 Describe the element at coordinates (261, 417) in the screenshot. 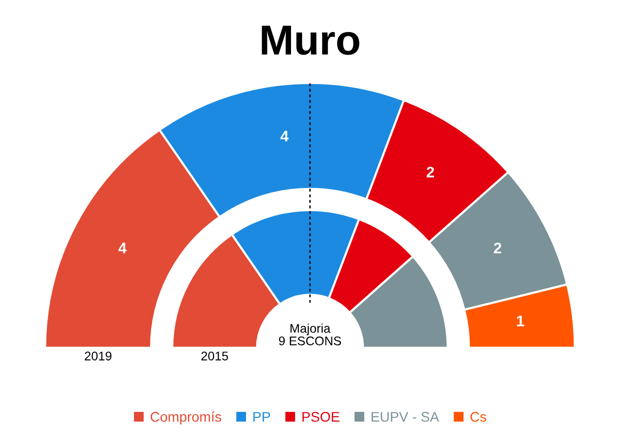

I see `legend-label: PP` at that location.